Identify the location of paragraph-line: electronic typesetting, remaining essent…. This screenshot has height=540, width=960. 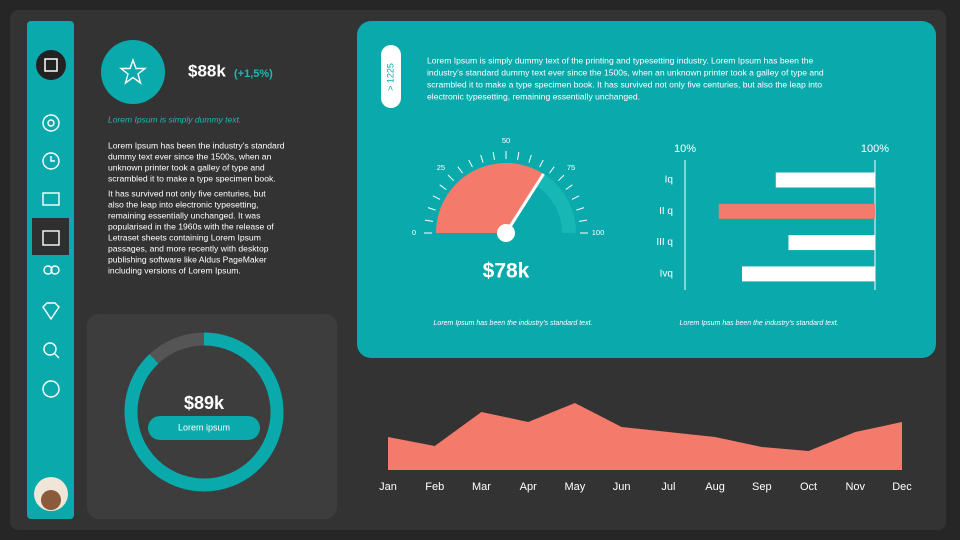
(533, 96).